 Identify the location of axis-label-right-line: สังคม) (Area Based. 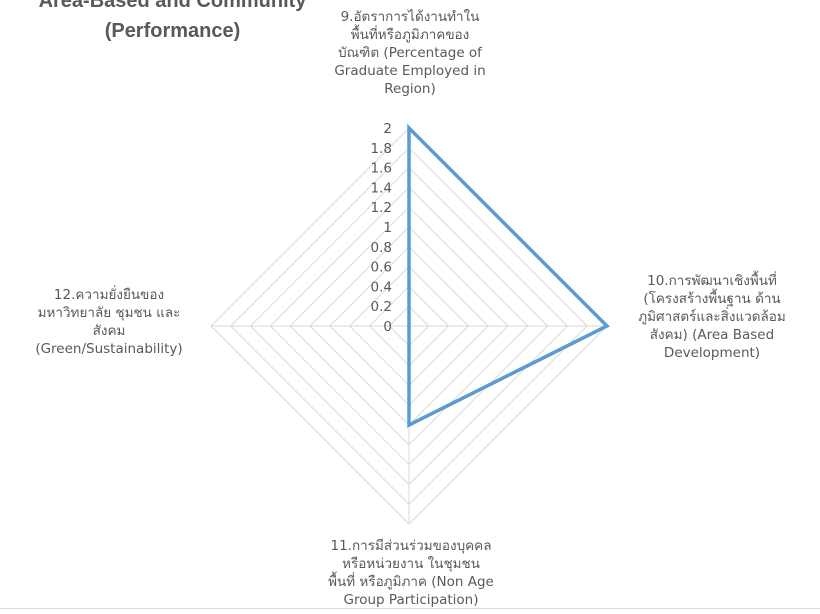
(712, 335).